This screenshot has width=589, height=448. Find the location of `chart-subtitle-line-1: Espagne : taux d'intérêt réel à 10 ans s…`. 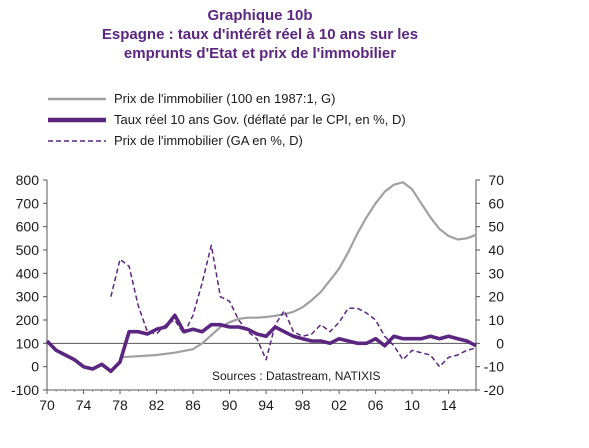

chart-subtitle-line-1: Espagne : taux d'intérêt réel à 10 ans s… is located at coordinates (260, 34).